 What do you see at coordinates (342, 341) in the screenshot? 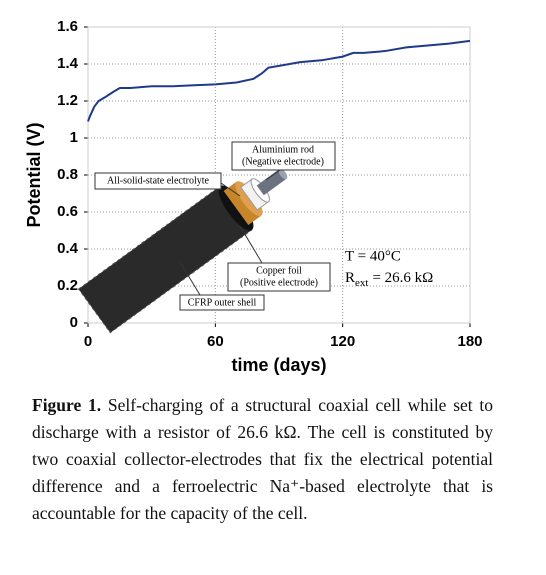
I see `x-tick-label: 120` at bounding box center [342, 341].